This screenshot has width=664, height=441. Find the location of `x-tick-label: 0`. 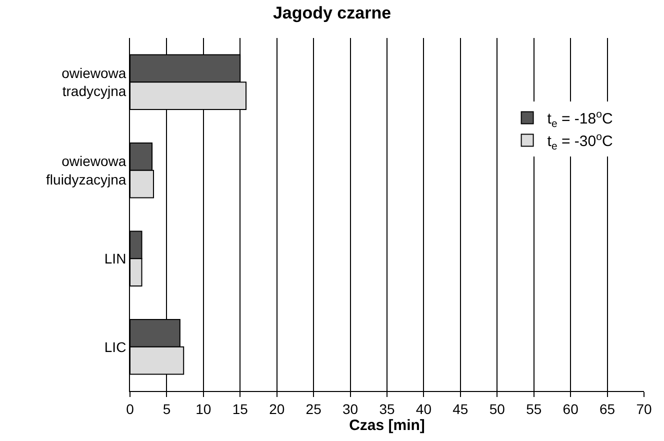

x-tick-label: 0 is located at coordinates (130, 408).